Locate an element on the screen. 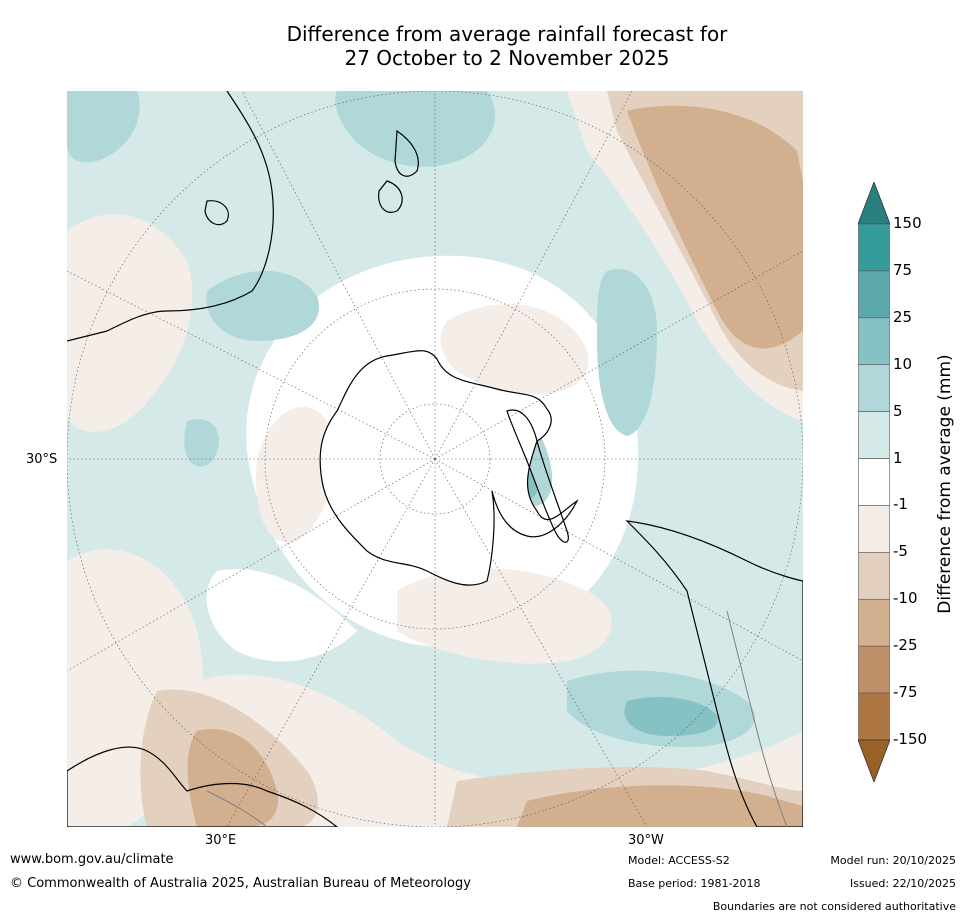 The height and width of the screenshot is (919, 965). border-south-america is located at coordinates (757, 718).